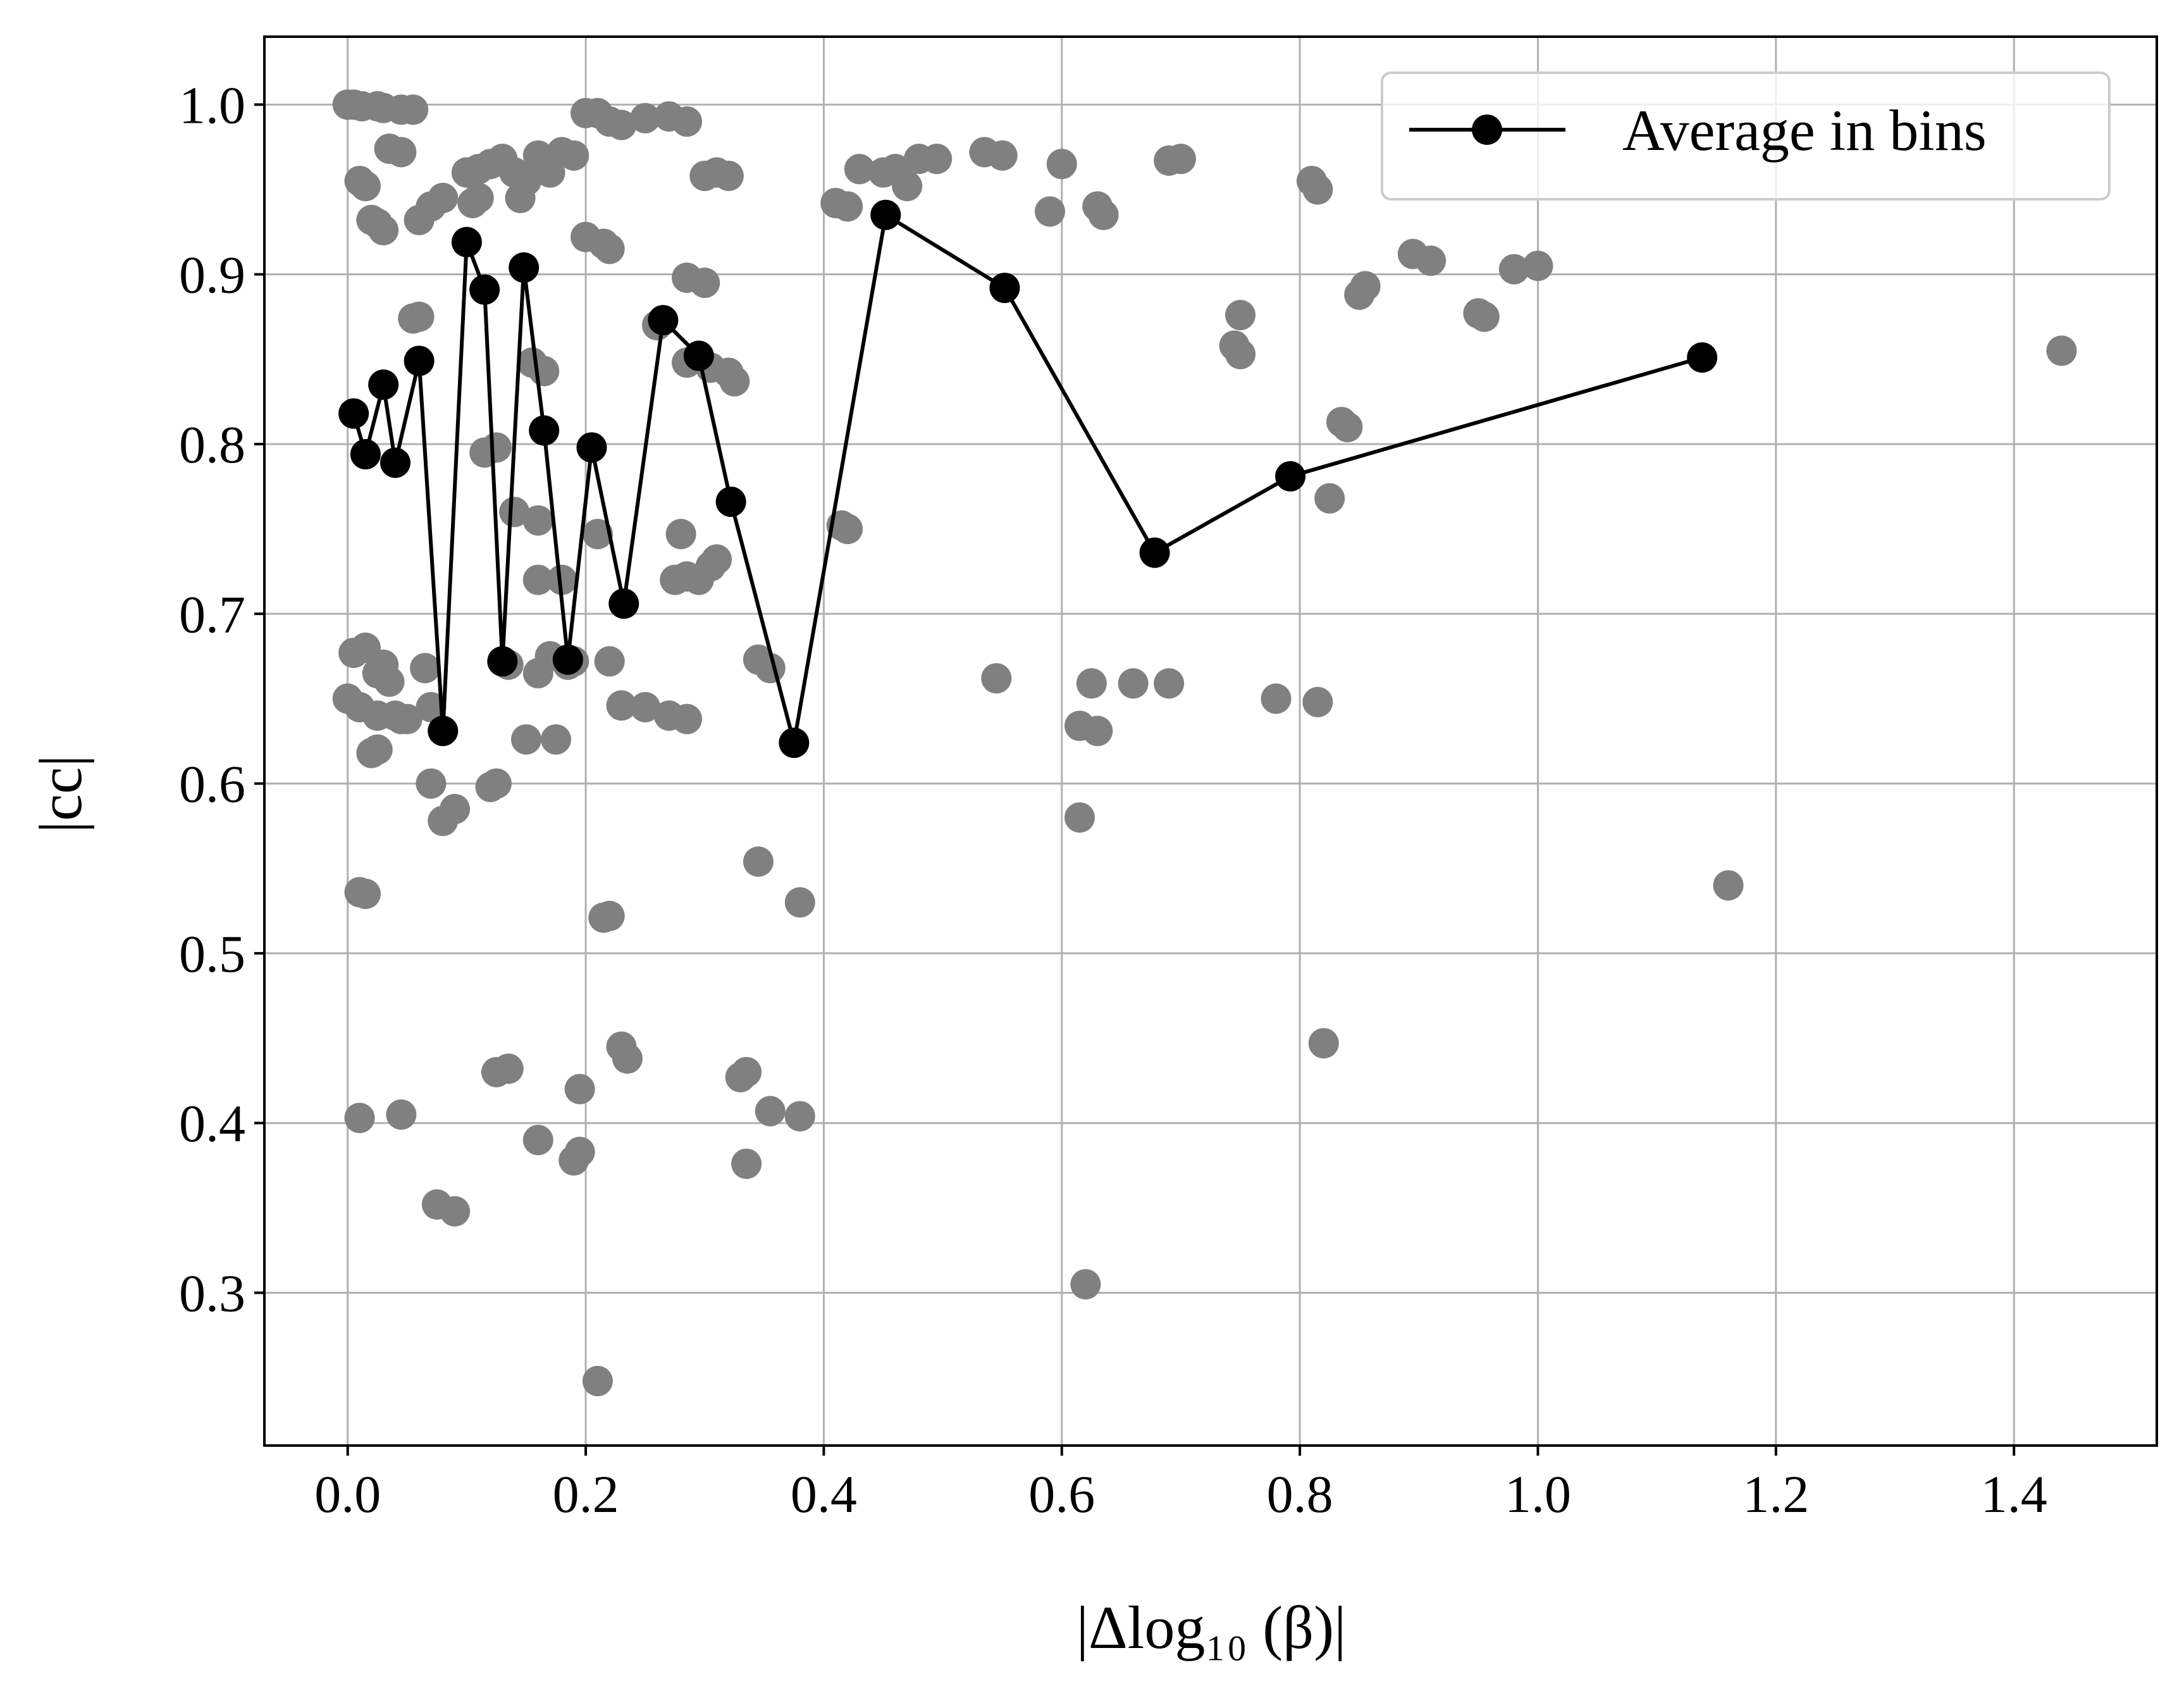 The height and width of the screenshot is (1691, 2184). I want to click on y-tick-label: 0.9, so click(212, 275).